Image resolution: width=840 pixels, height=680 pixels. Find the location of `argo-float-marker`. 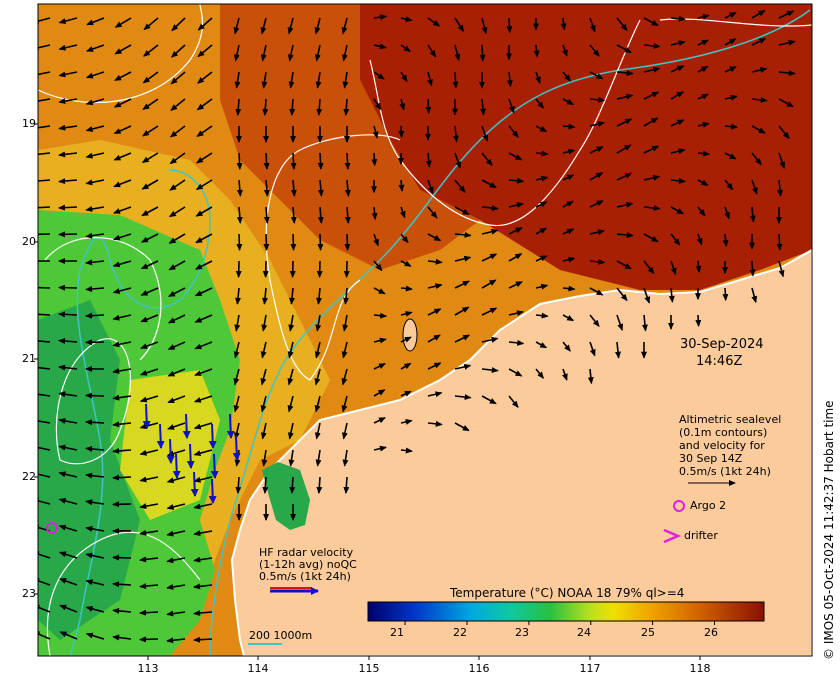

argo-float-marker is located at coordinates (52, 528).